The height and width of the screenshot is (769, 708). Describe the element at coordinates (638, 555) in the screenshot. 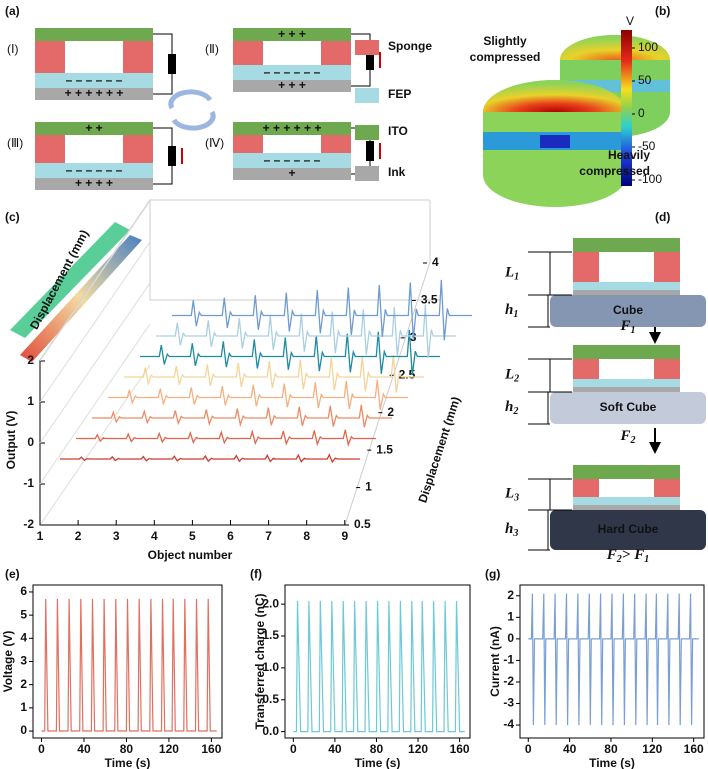

I see `symbol: F` at that location.